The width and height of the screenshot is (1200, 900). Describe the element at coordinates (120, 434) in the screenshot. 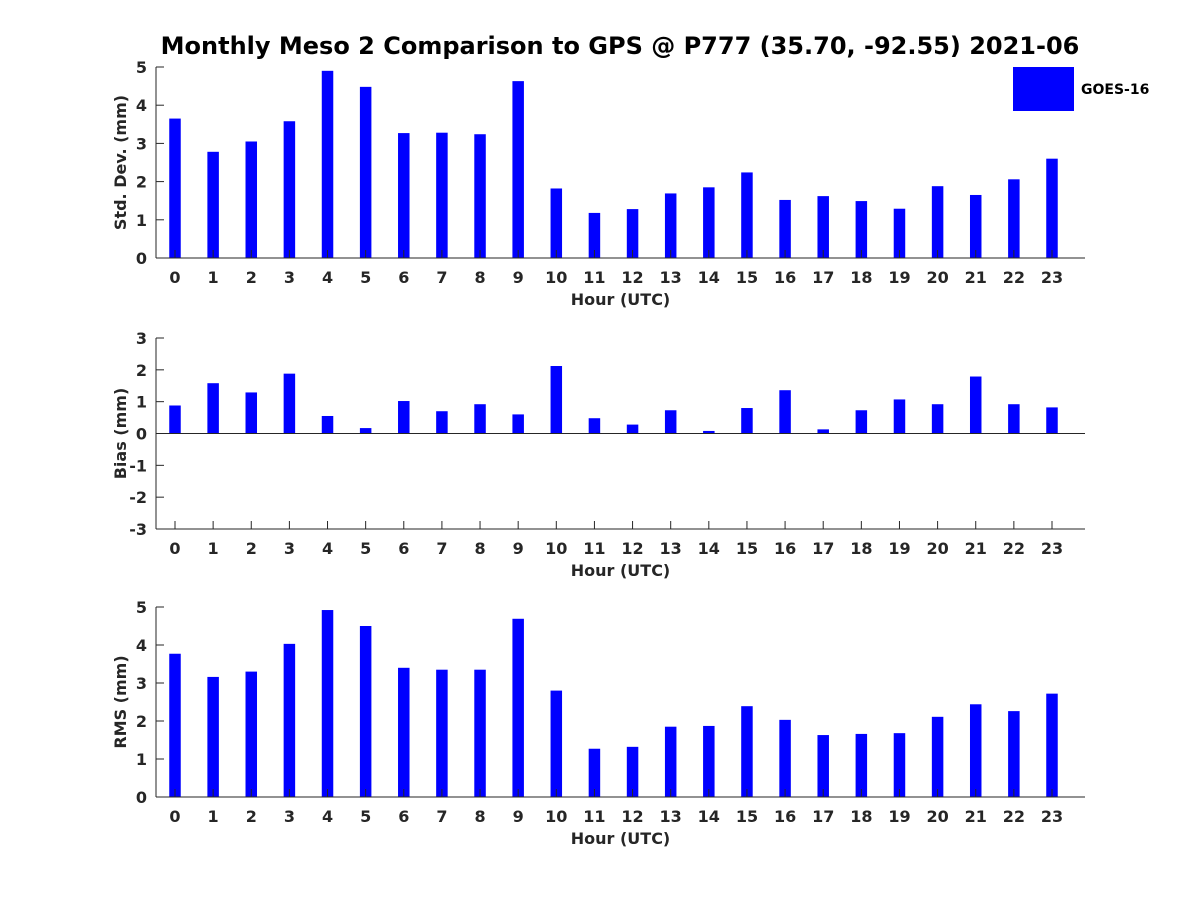

I see `y-axis-label: Bias (mm)` at that location.